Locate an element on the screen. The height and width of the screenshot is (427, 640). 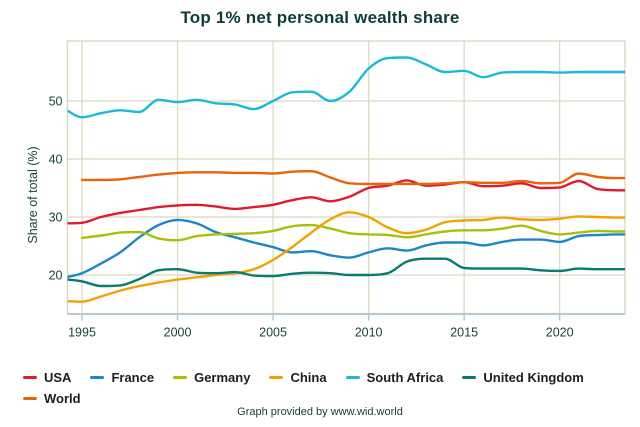
legend-item-world: World is located at coordinates (52, 398).